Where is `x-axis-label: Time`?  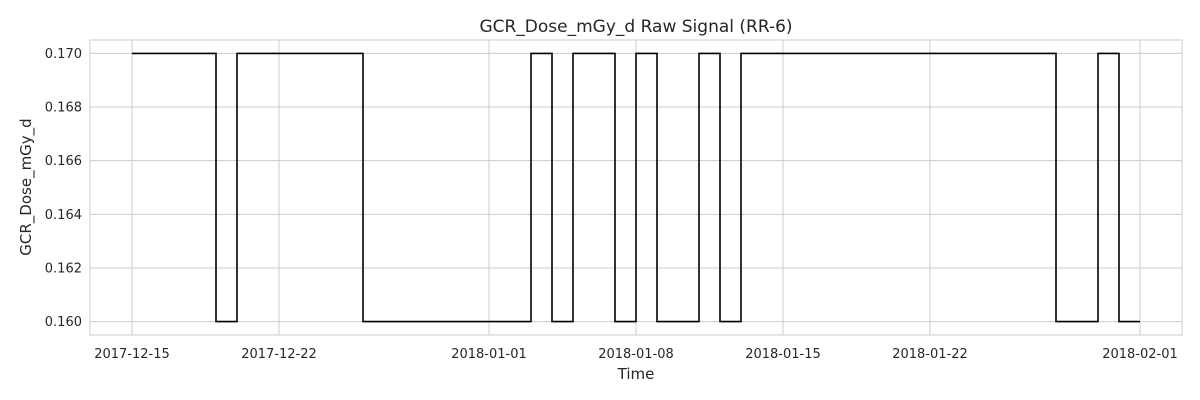
x-axis-label: Time is located at coordinates (636, 374).